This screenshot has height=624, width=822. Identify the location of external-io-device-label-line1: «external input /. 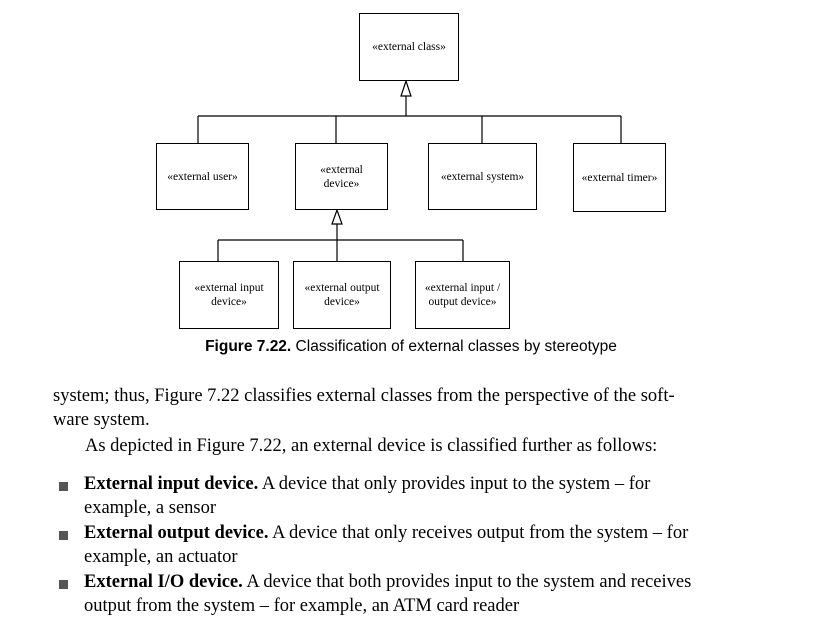
(462, 288).